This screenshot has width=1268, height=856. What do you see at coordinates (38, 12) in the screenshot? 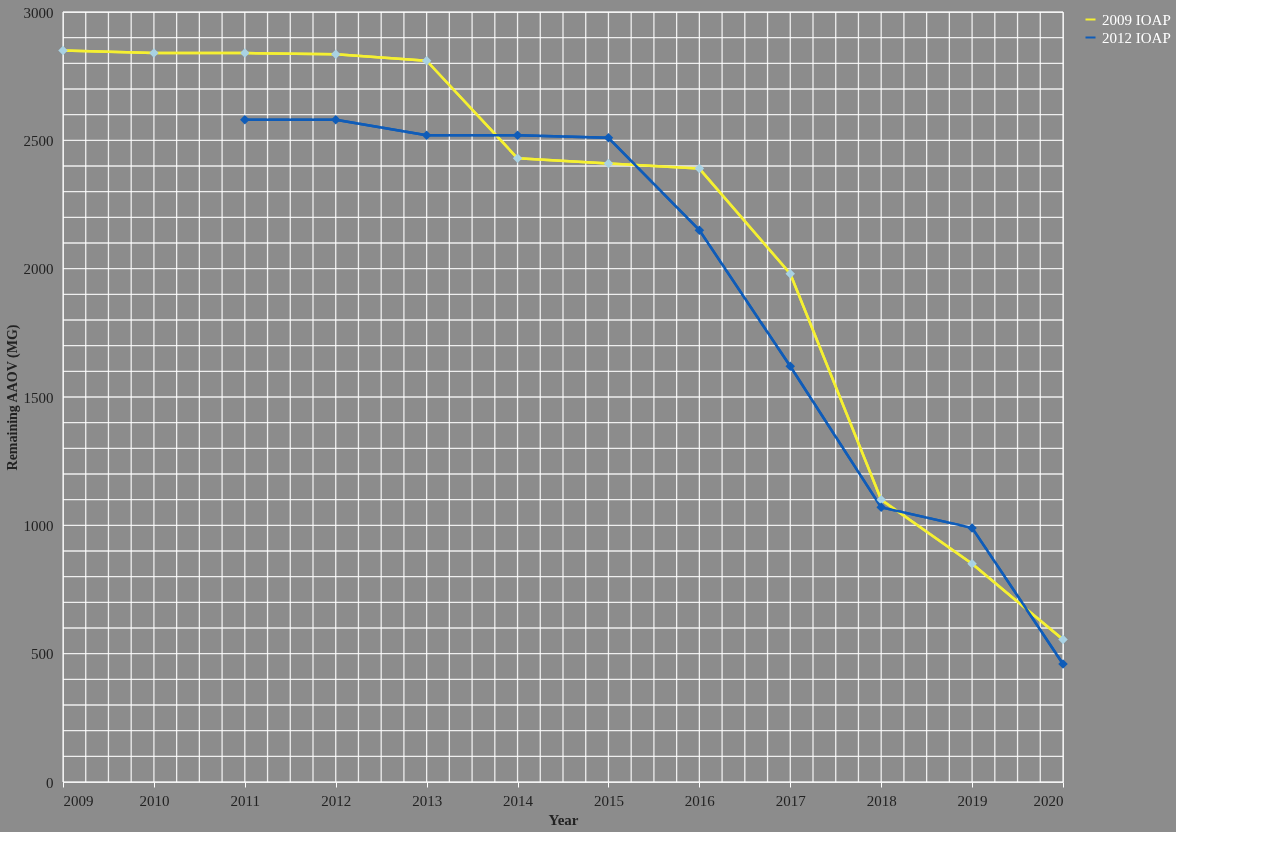
I see `y-tick-label: 3000` at bounding box center [38, 12].